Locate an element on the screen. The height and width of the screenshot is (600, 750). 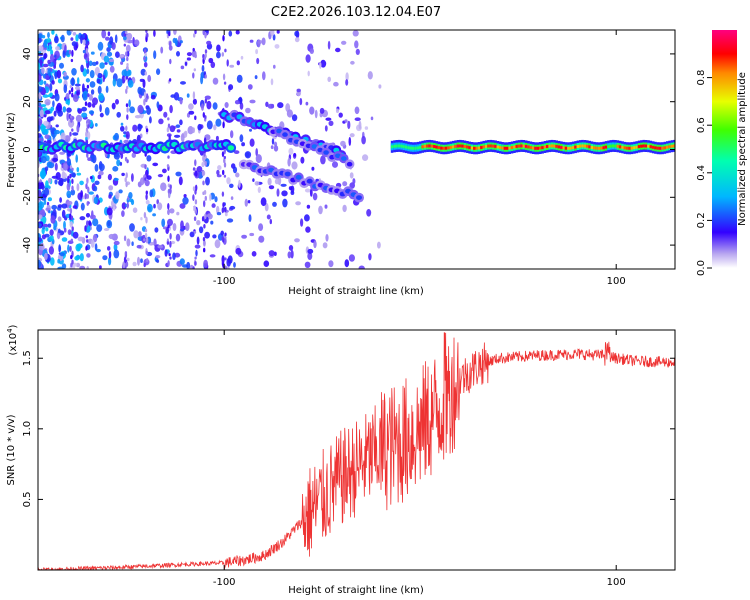
spectrogram-xlabel: Height of straight line (km) is located at coordinates (356, 291).